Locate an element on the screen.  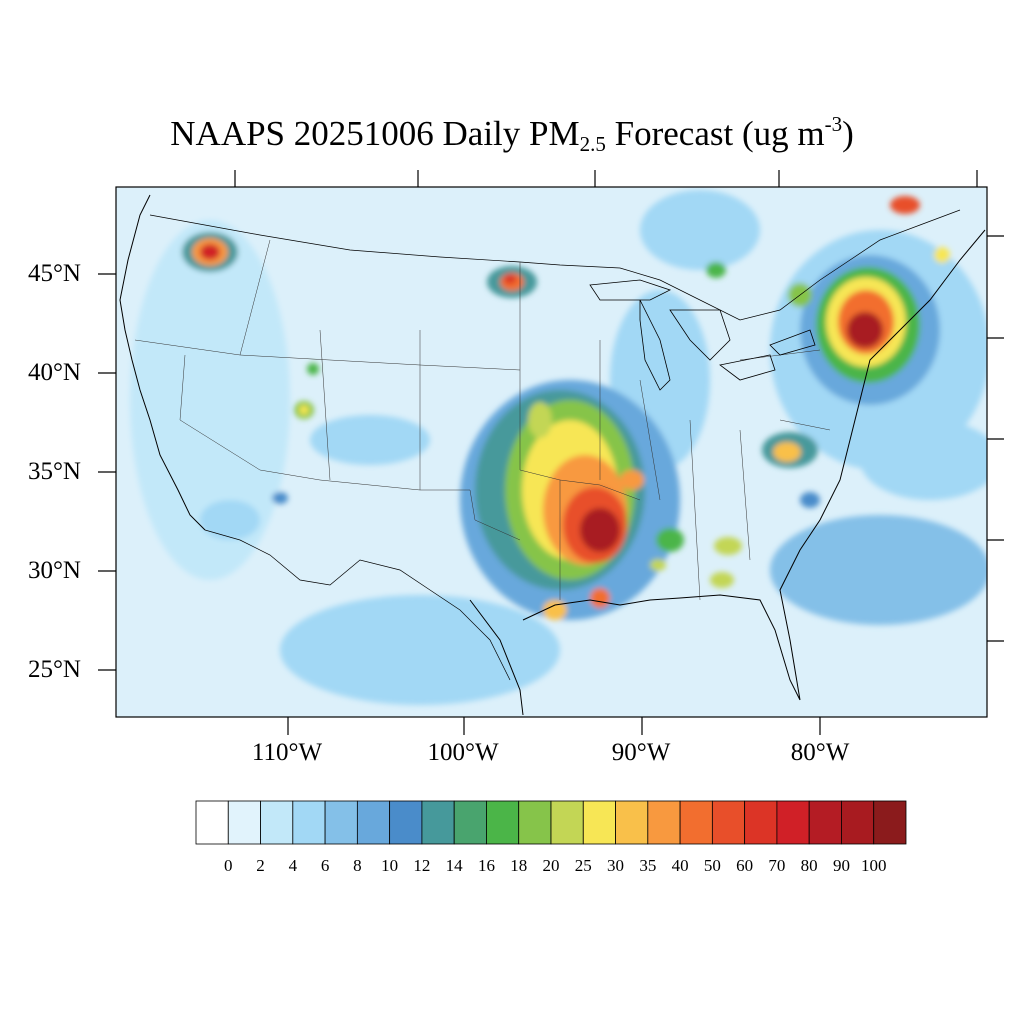
lon-label-80w: 80°W is located at coordinates (820, 752).